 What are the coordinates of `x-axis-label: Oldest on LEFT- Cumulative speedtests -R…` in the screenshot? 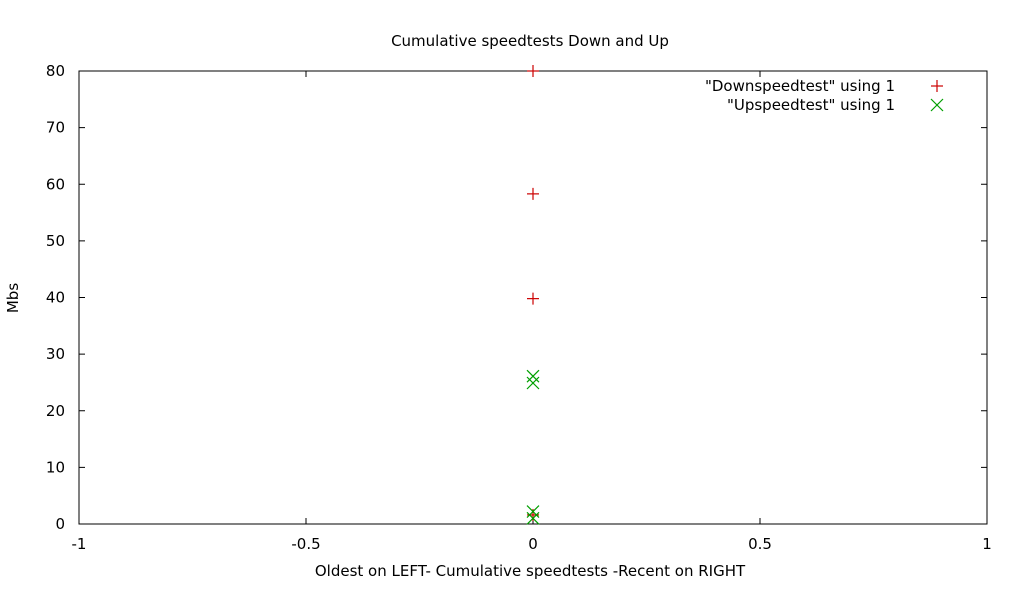 It's located at (530, 571).